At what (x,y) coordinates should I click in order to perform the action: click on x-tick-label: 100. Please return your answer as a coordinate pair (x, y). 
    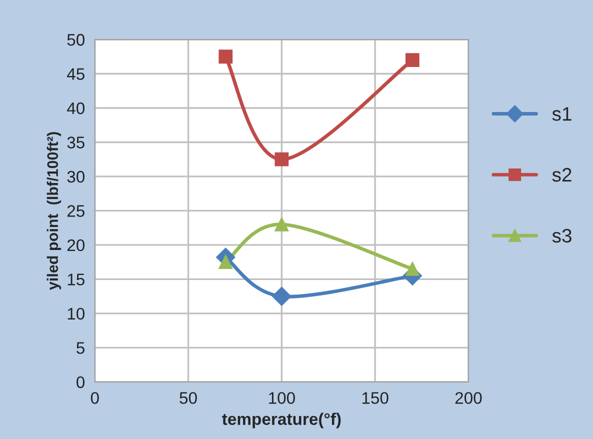
    Looking at the image, I should click on (282, 398).